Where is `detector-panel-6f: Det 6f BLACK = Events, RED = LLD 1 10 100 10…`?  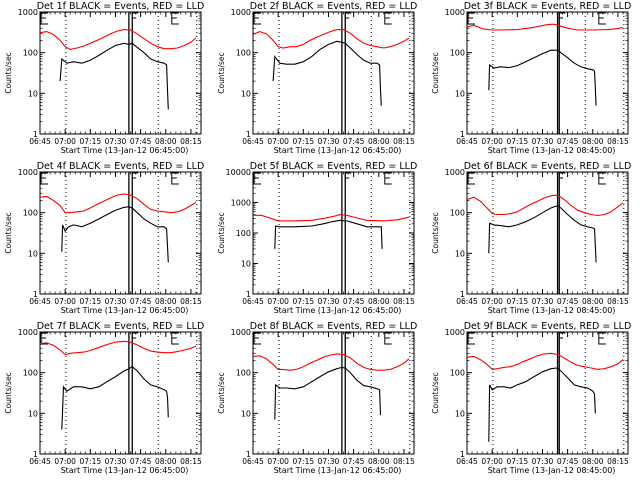
detector-panel-6f: Det 6f BLACK = Events, RED = LLD 1 10 100 10… is located at coordinates (531, 238).